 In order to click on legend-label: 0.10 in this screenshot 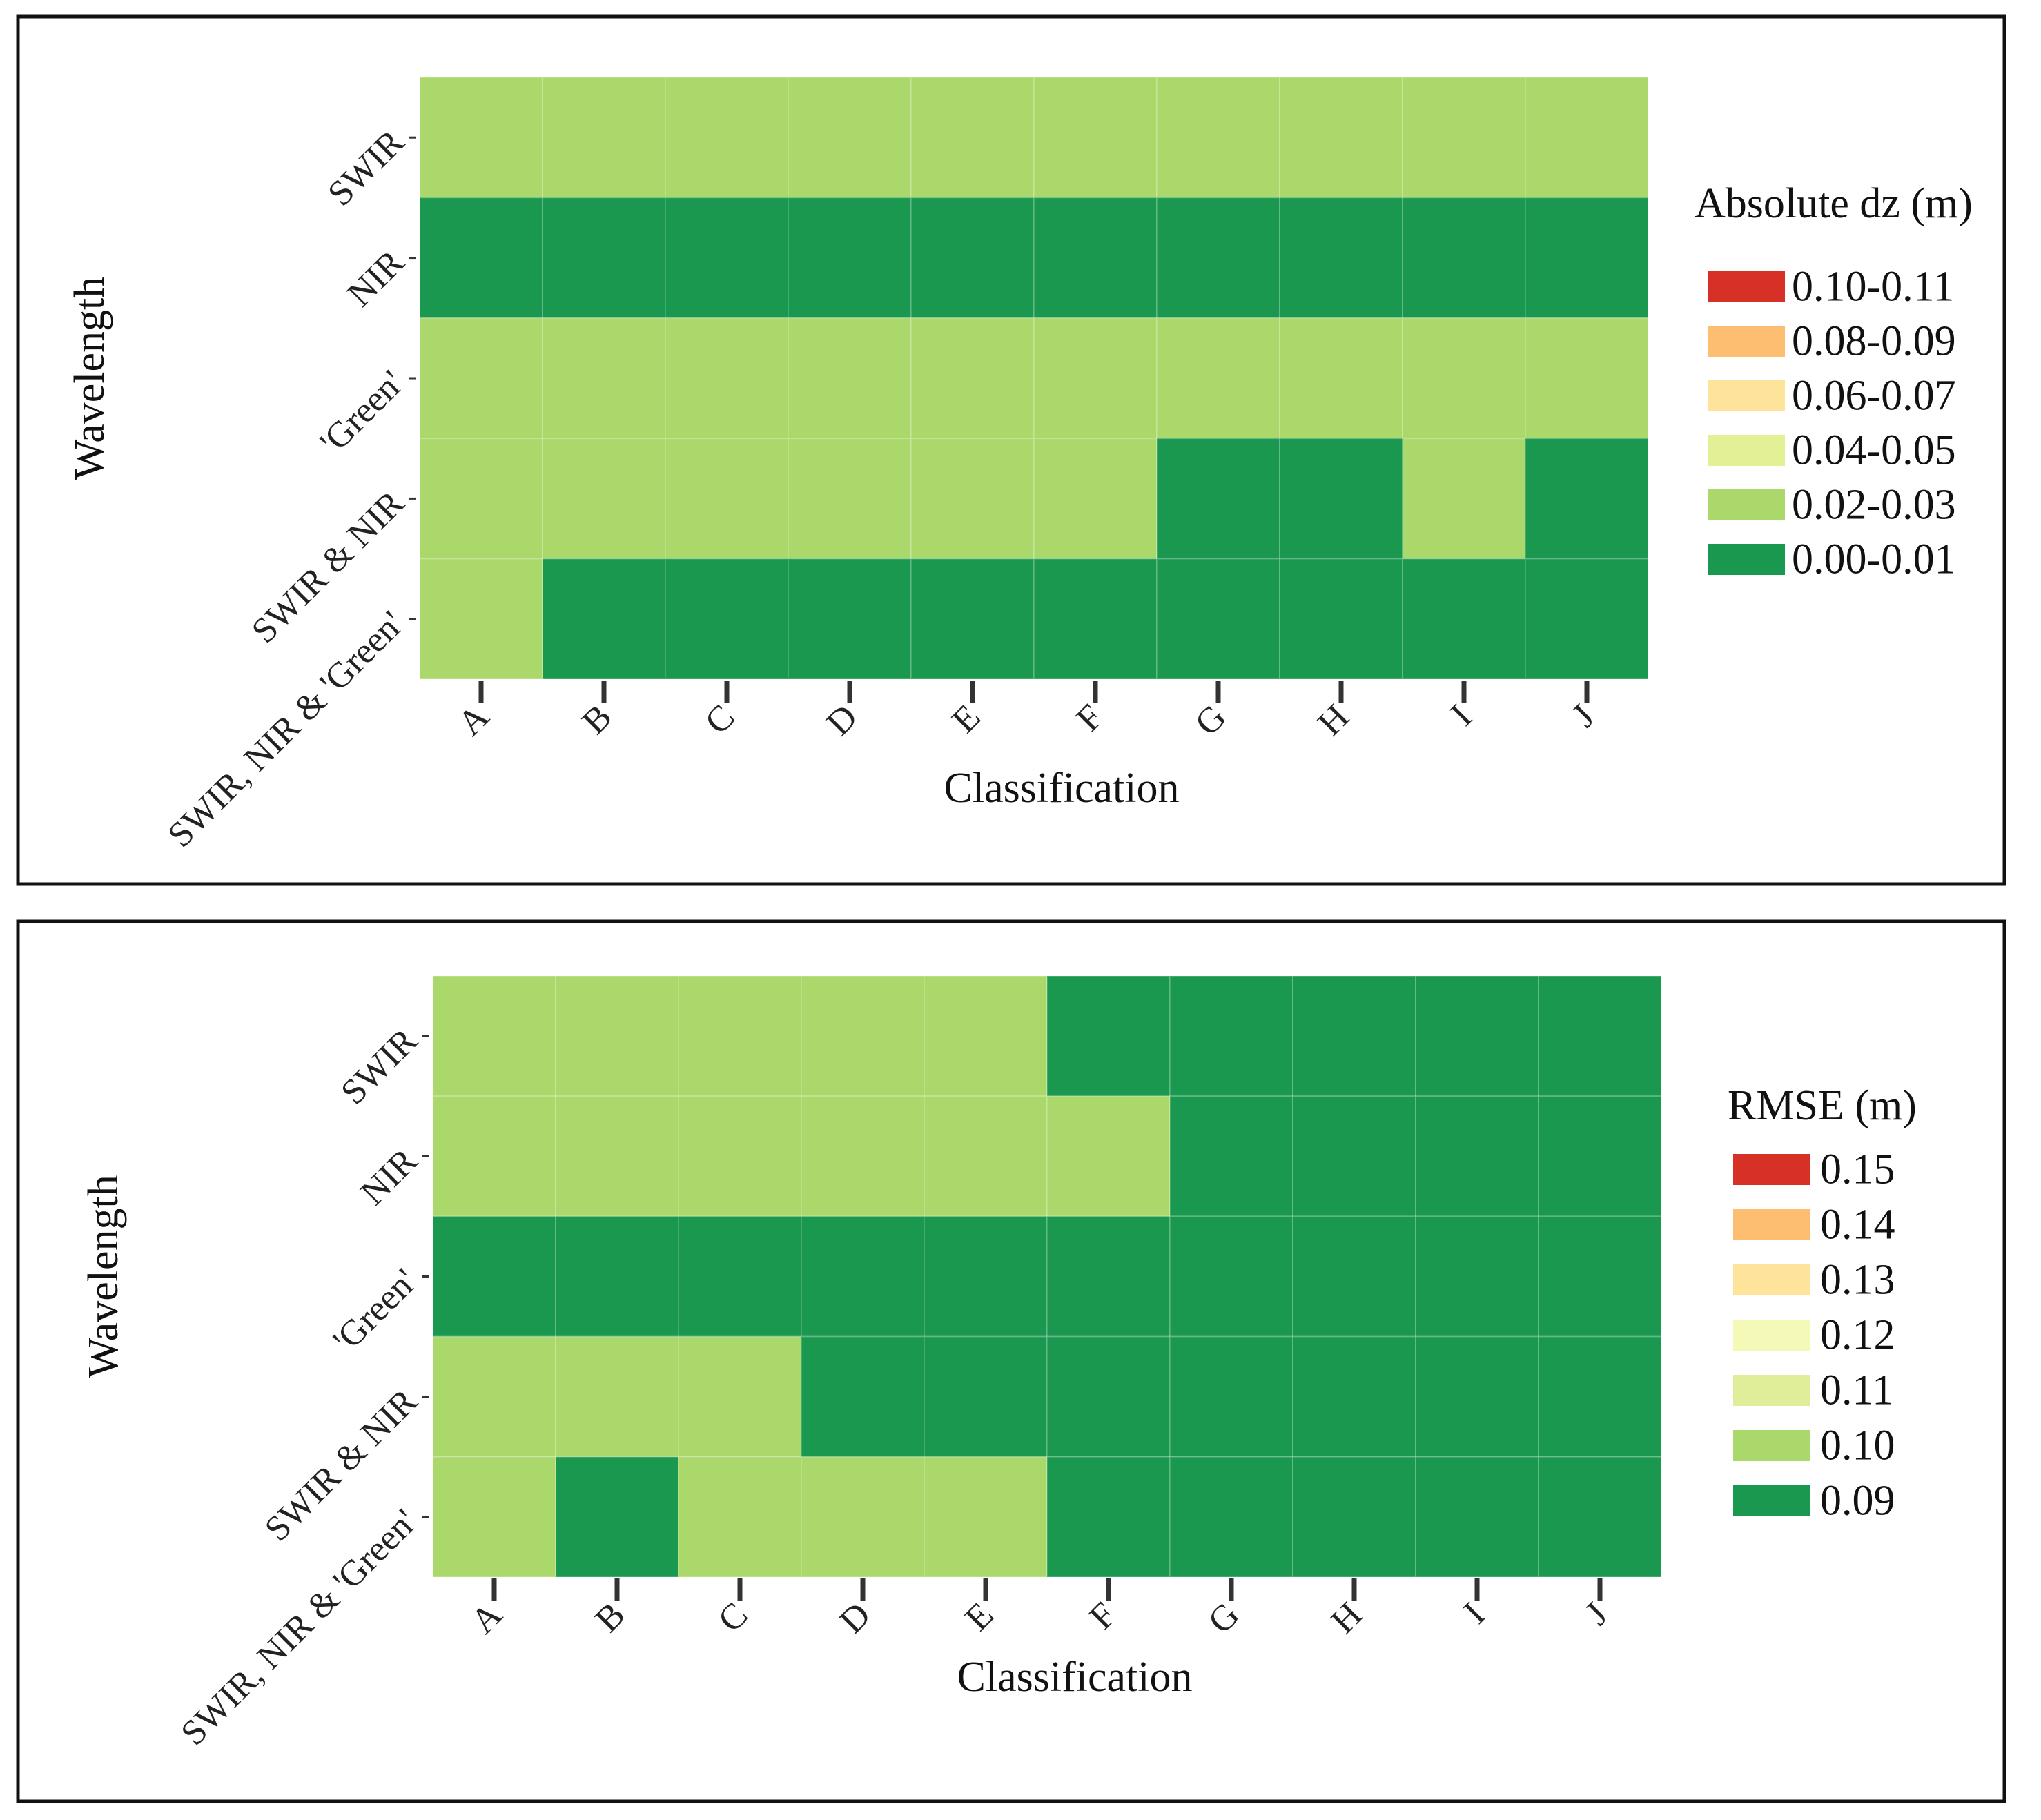, I will do `click(1857, 1445)`.